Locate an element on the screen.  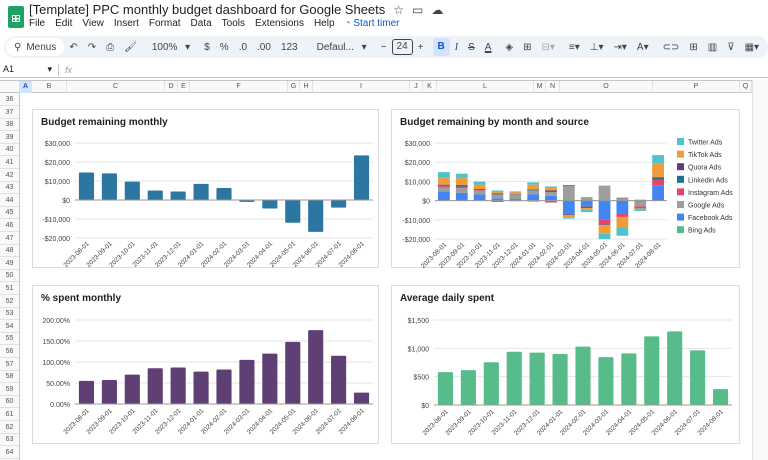
vertical-align-icon: ⊥▾ is located at coordinates (596, 47).